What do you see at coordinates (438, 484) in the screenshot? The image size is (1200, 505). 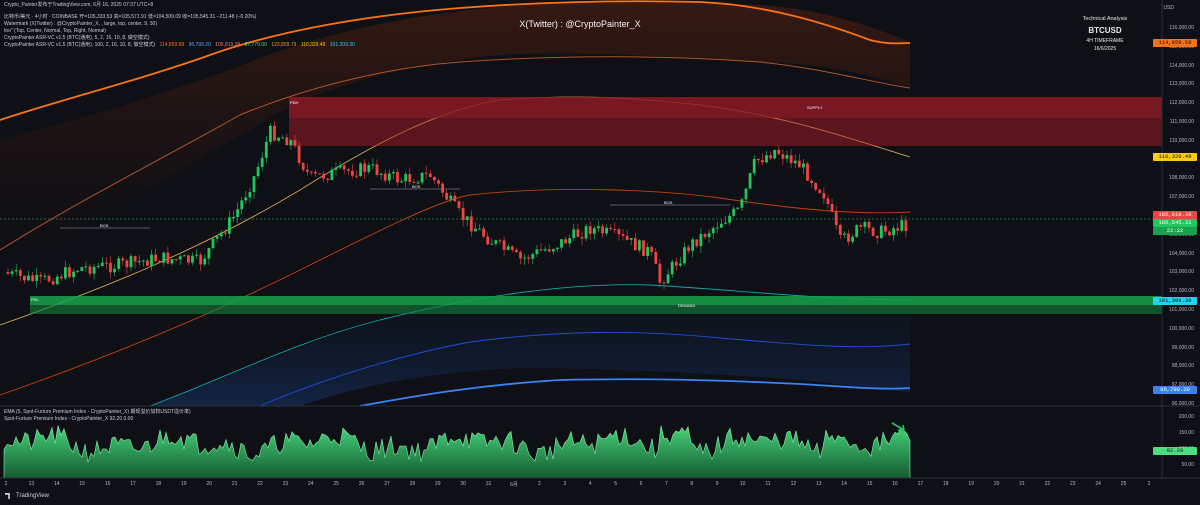 I see `time-axis-tick: 29` at bounding box center [438, 484].